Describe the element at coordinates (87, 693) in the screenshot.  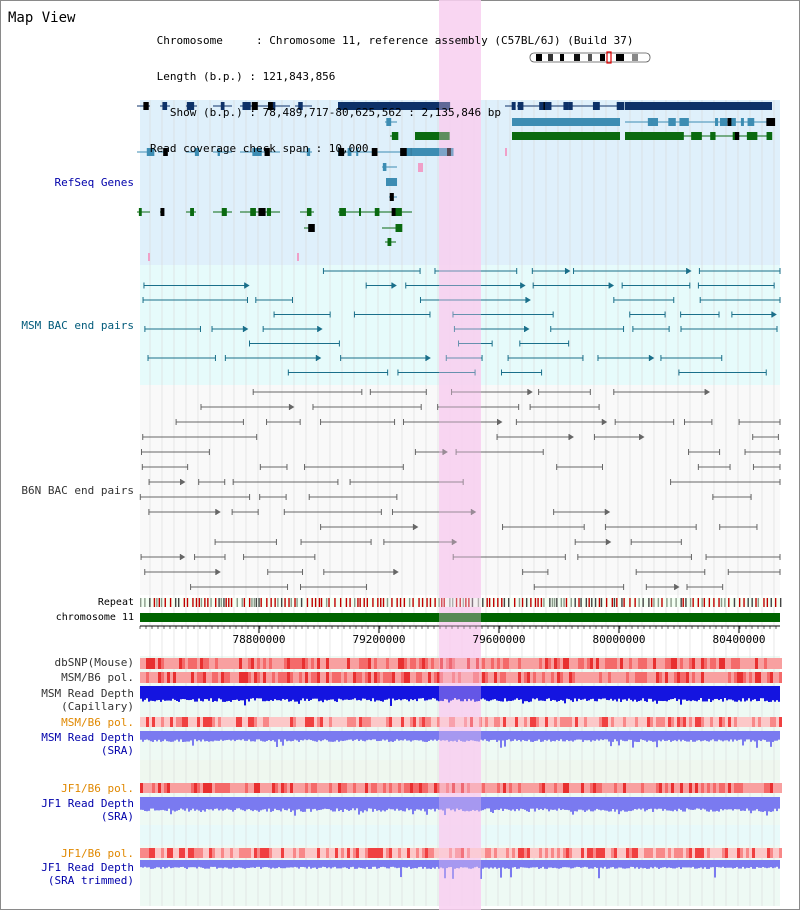
I see `track-label-msm-depth-cap: MSM Read Depth` at that location.